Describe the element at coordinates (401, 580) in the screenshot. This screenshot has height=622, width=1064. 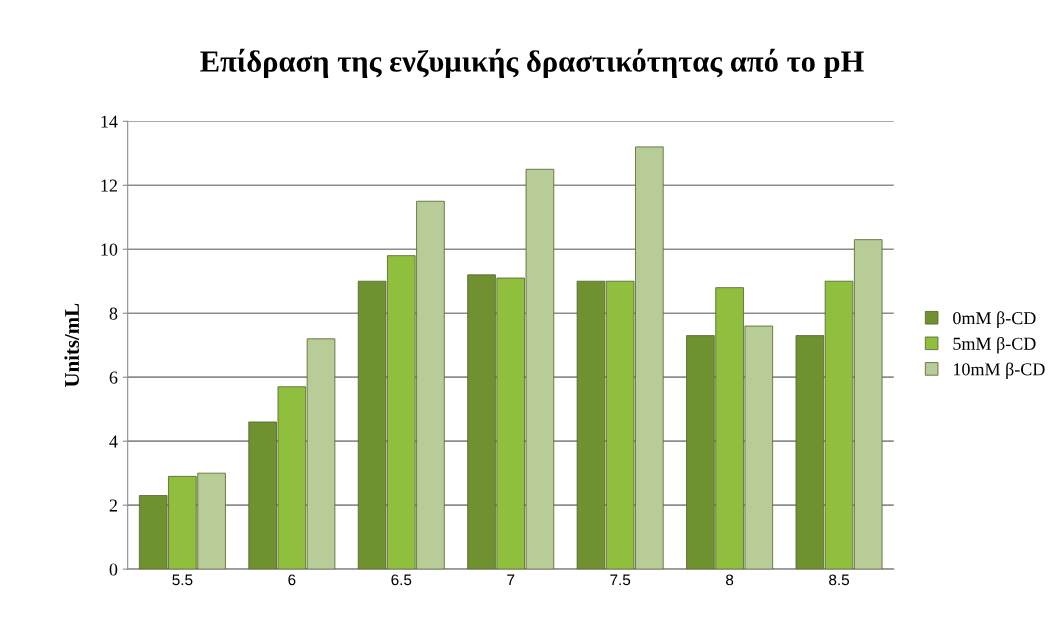
I see `x-tick-label: 6.5` at that location.